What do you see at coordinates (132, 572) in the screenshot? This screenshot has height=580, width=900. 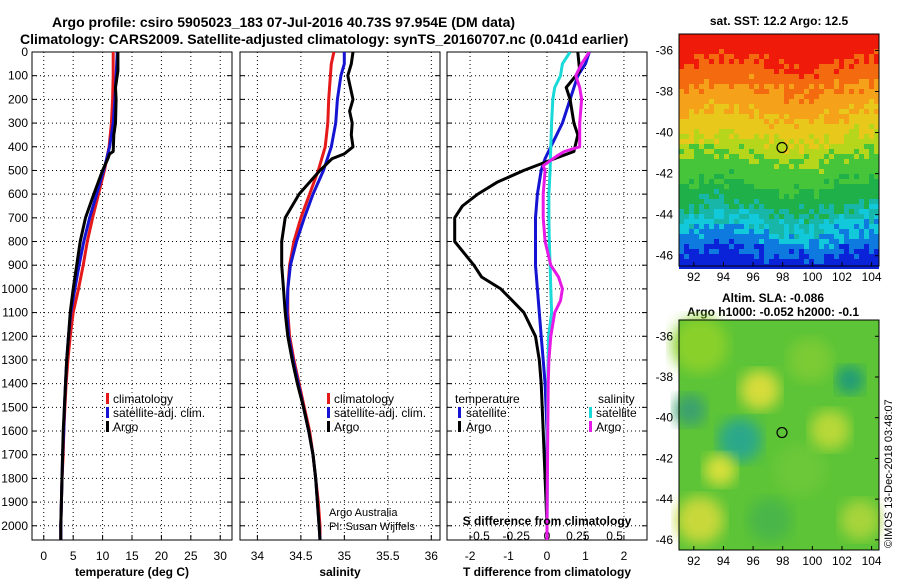 I see `temperature-xlabel: temperature (deg C)` at bounding box center [132, 572].